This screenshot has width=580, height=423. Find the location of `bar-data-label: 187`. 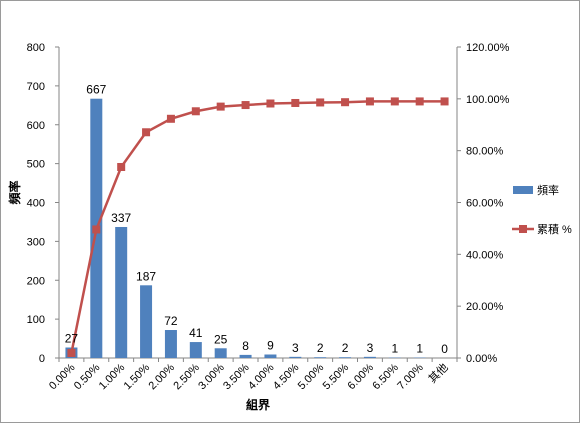

bar-data-label: 187 is located at coordinates (146, 276).